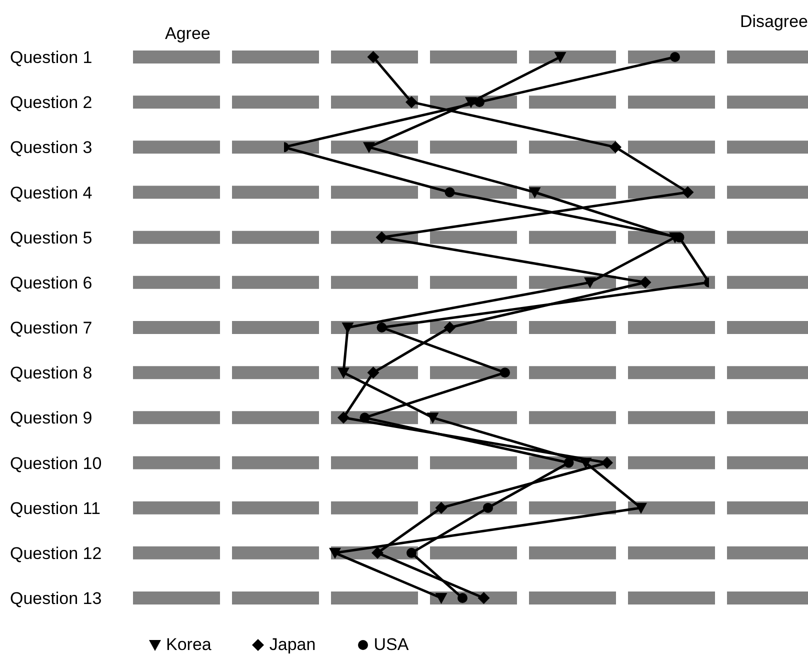 The width and height of the screenshot is (808, 661). What do you see at coordinates (56, 553) in the screenshot?
I see `y-tick-label: Question 12` at bounding box center [56, 553].